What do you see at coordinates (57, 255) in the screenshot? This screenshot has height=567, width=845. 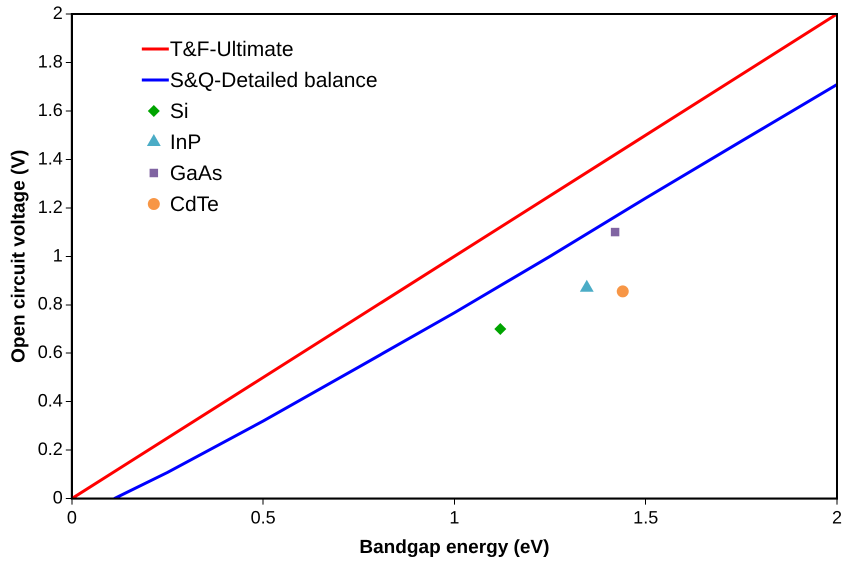 I see `y-tick-label: 1` at bounding box center [57, 255].